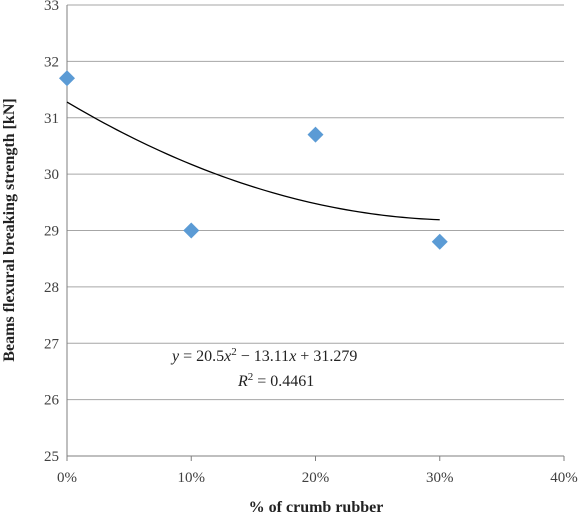 The width and height of the screenshot is (582, 514). Describe the element at coordinates (52, 401) in the screenshot. I see `y-tick-label: 26` at that location.